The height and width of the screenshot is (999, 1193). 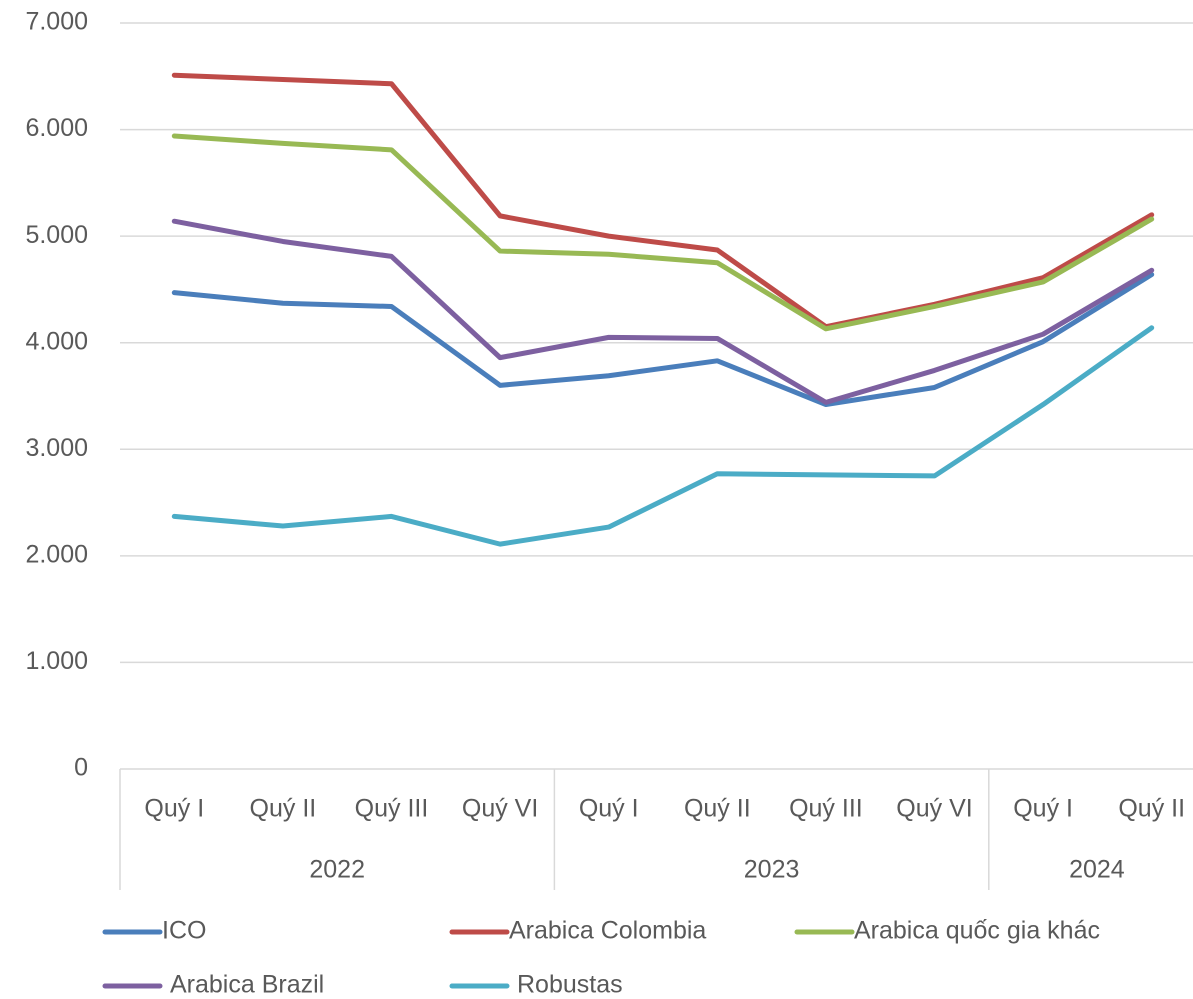 I want to click on legend-label: Robustas, so click(x=570, y=985).